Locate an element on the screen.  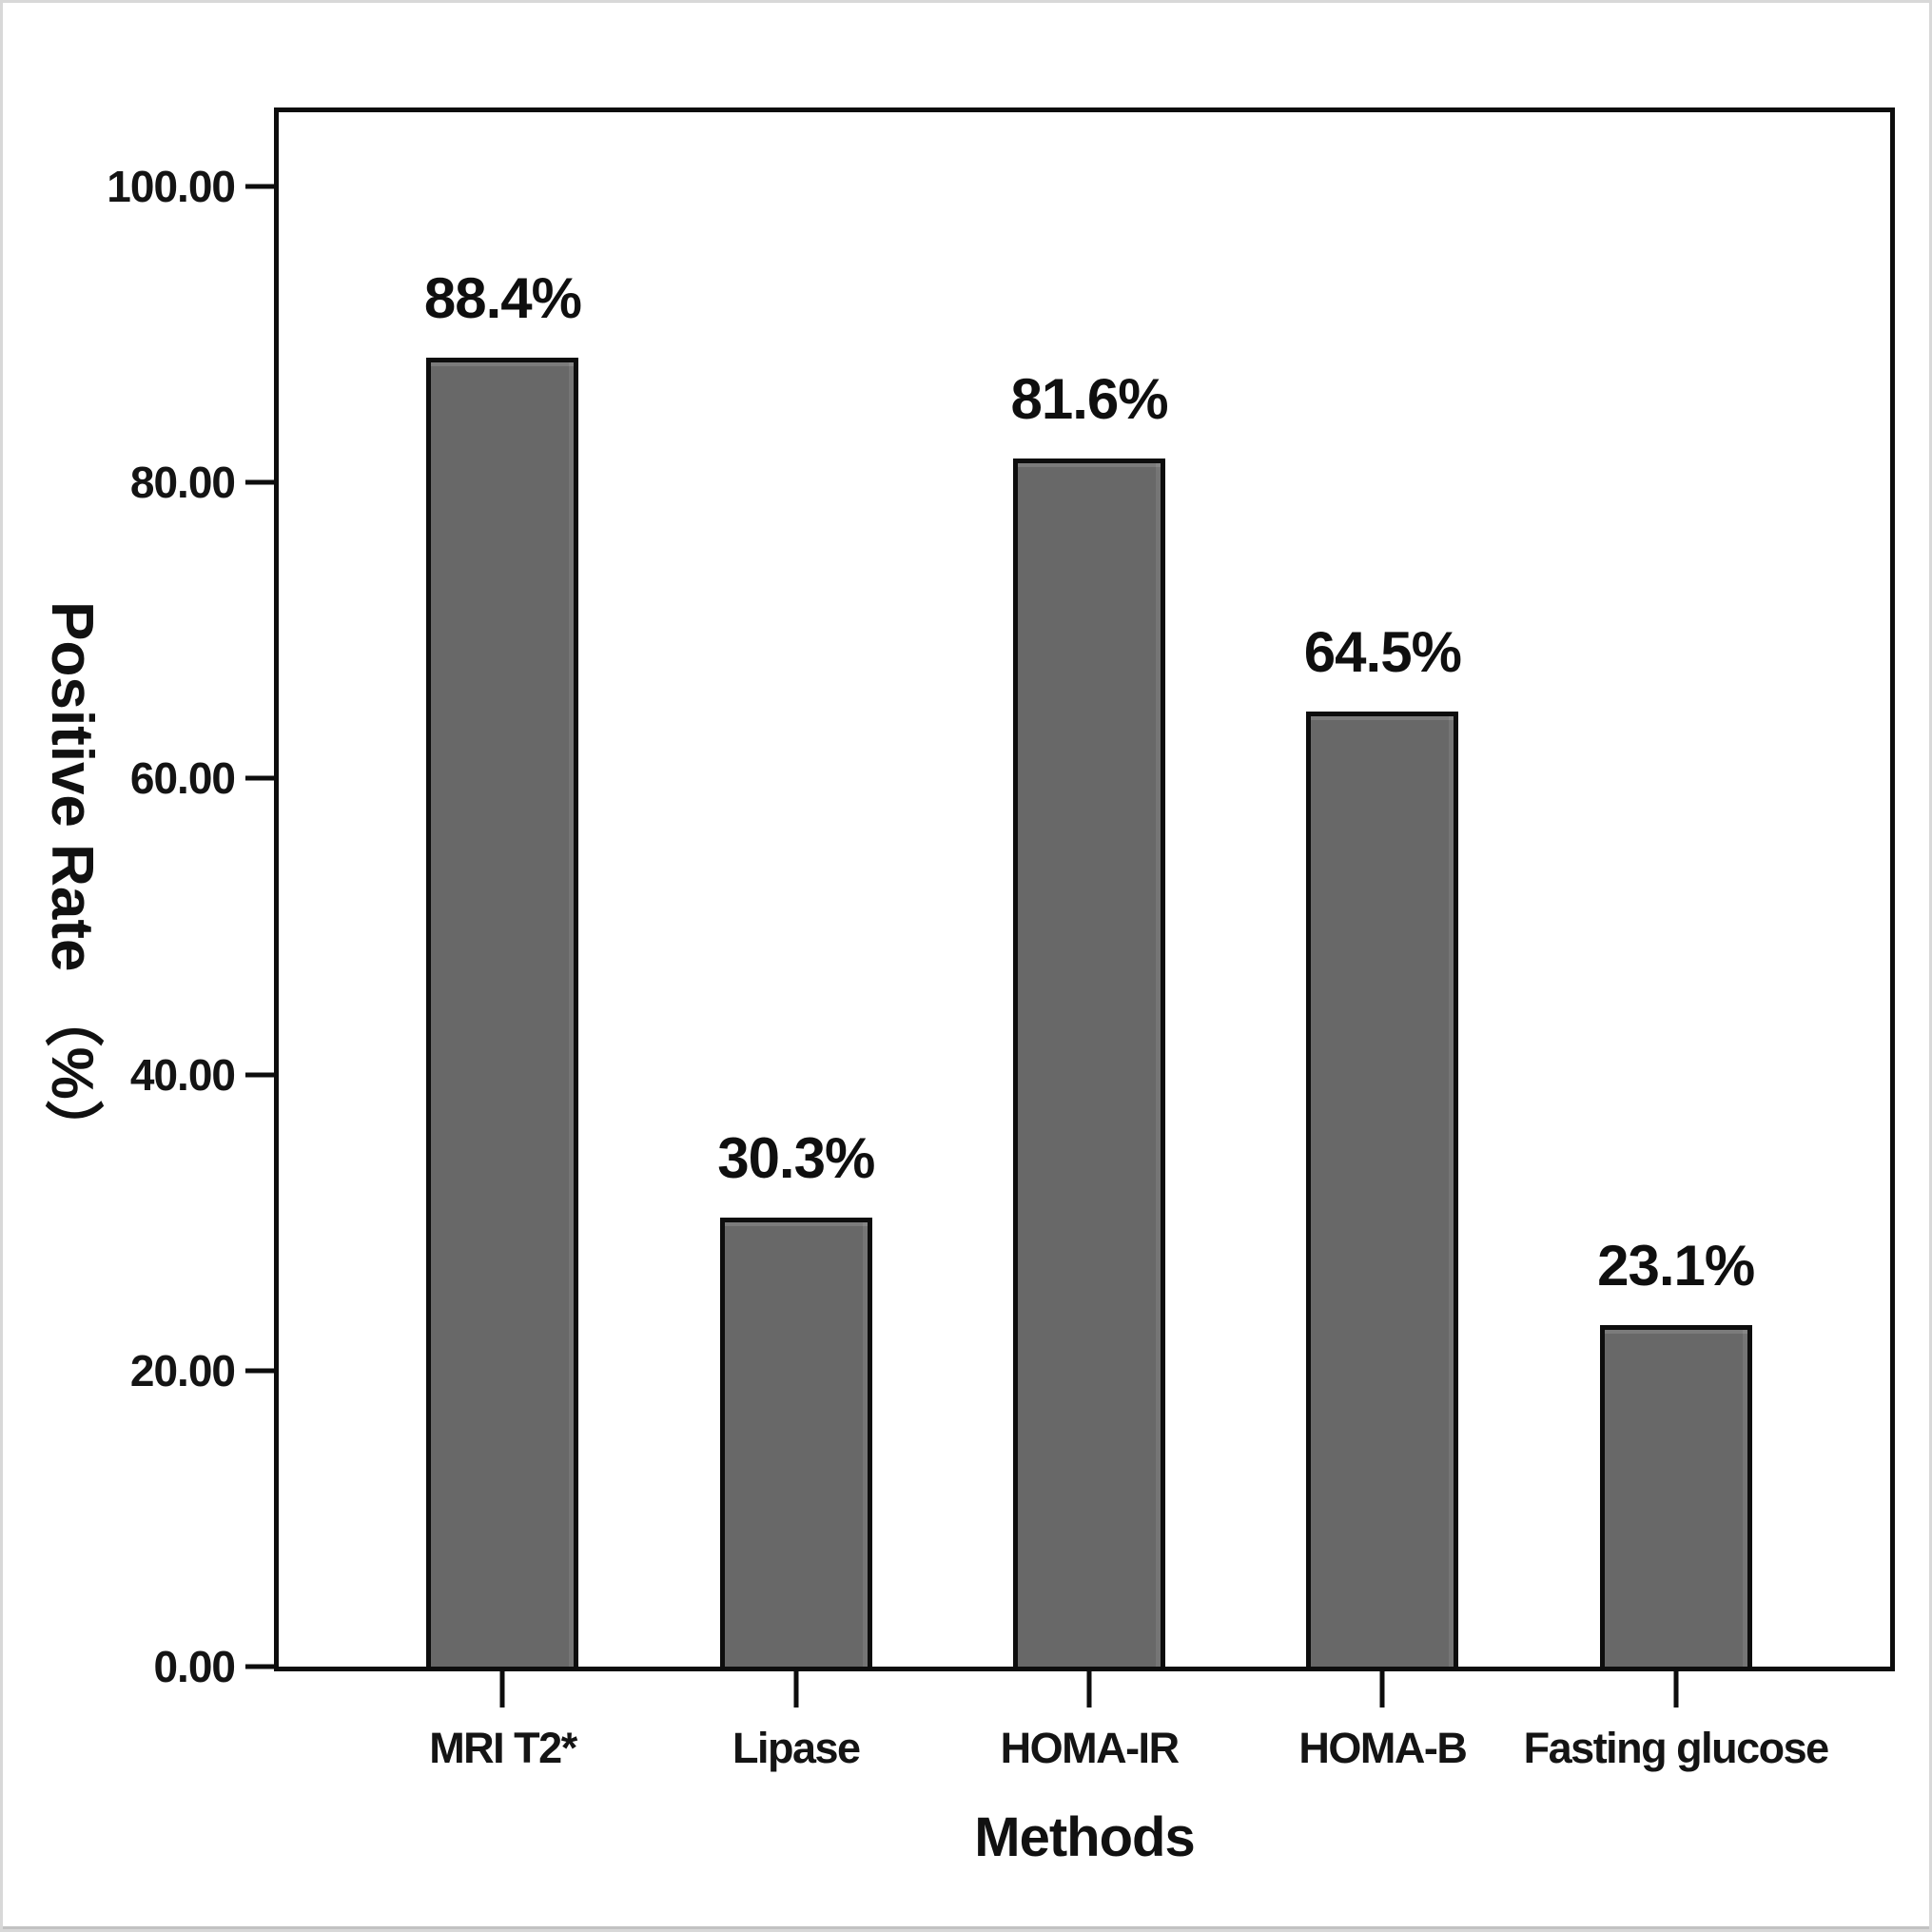
x-axis-tick-label: Fasting glucose is located at coordinates (1677, 1748).